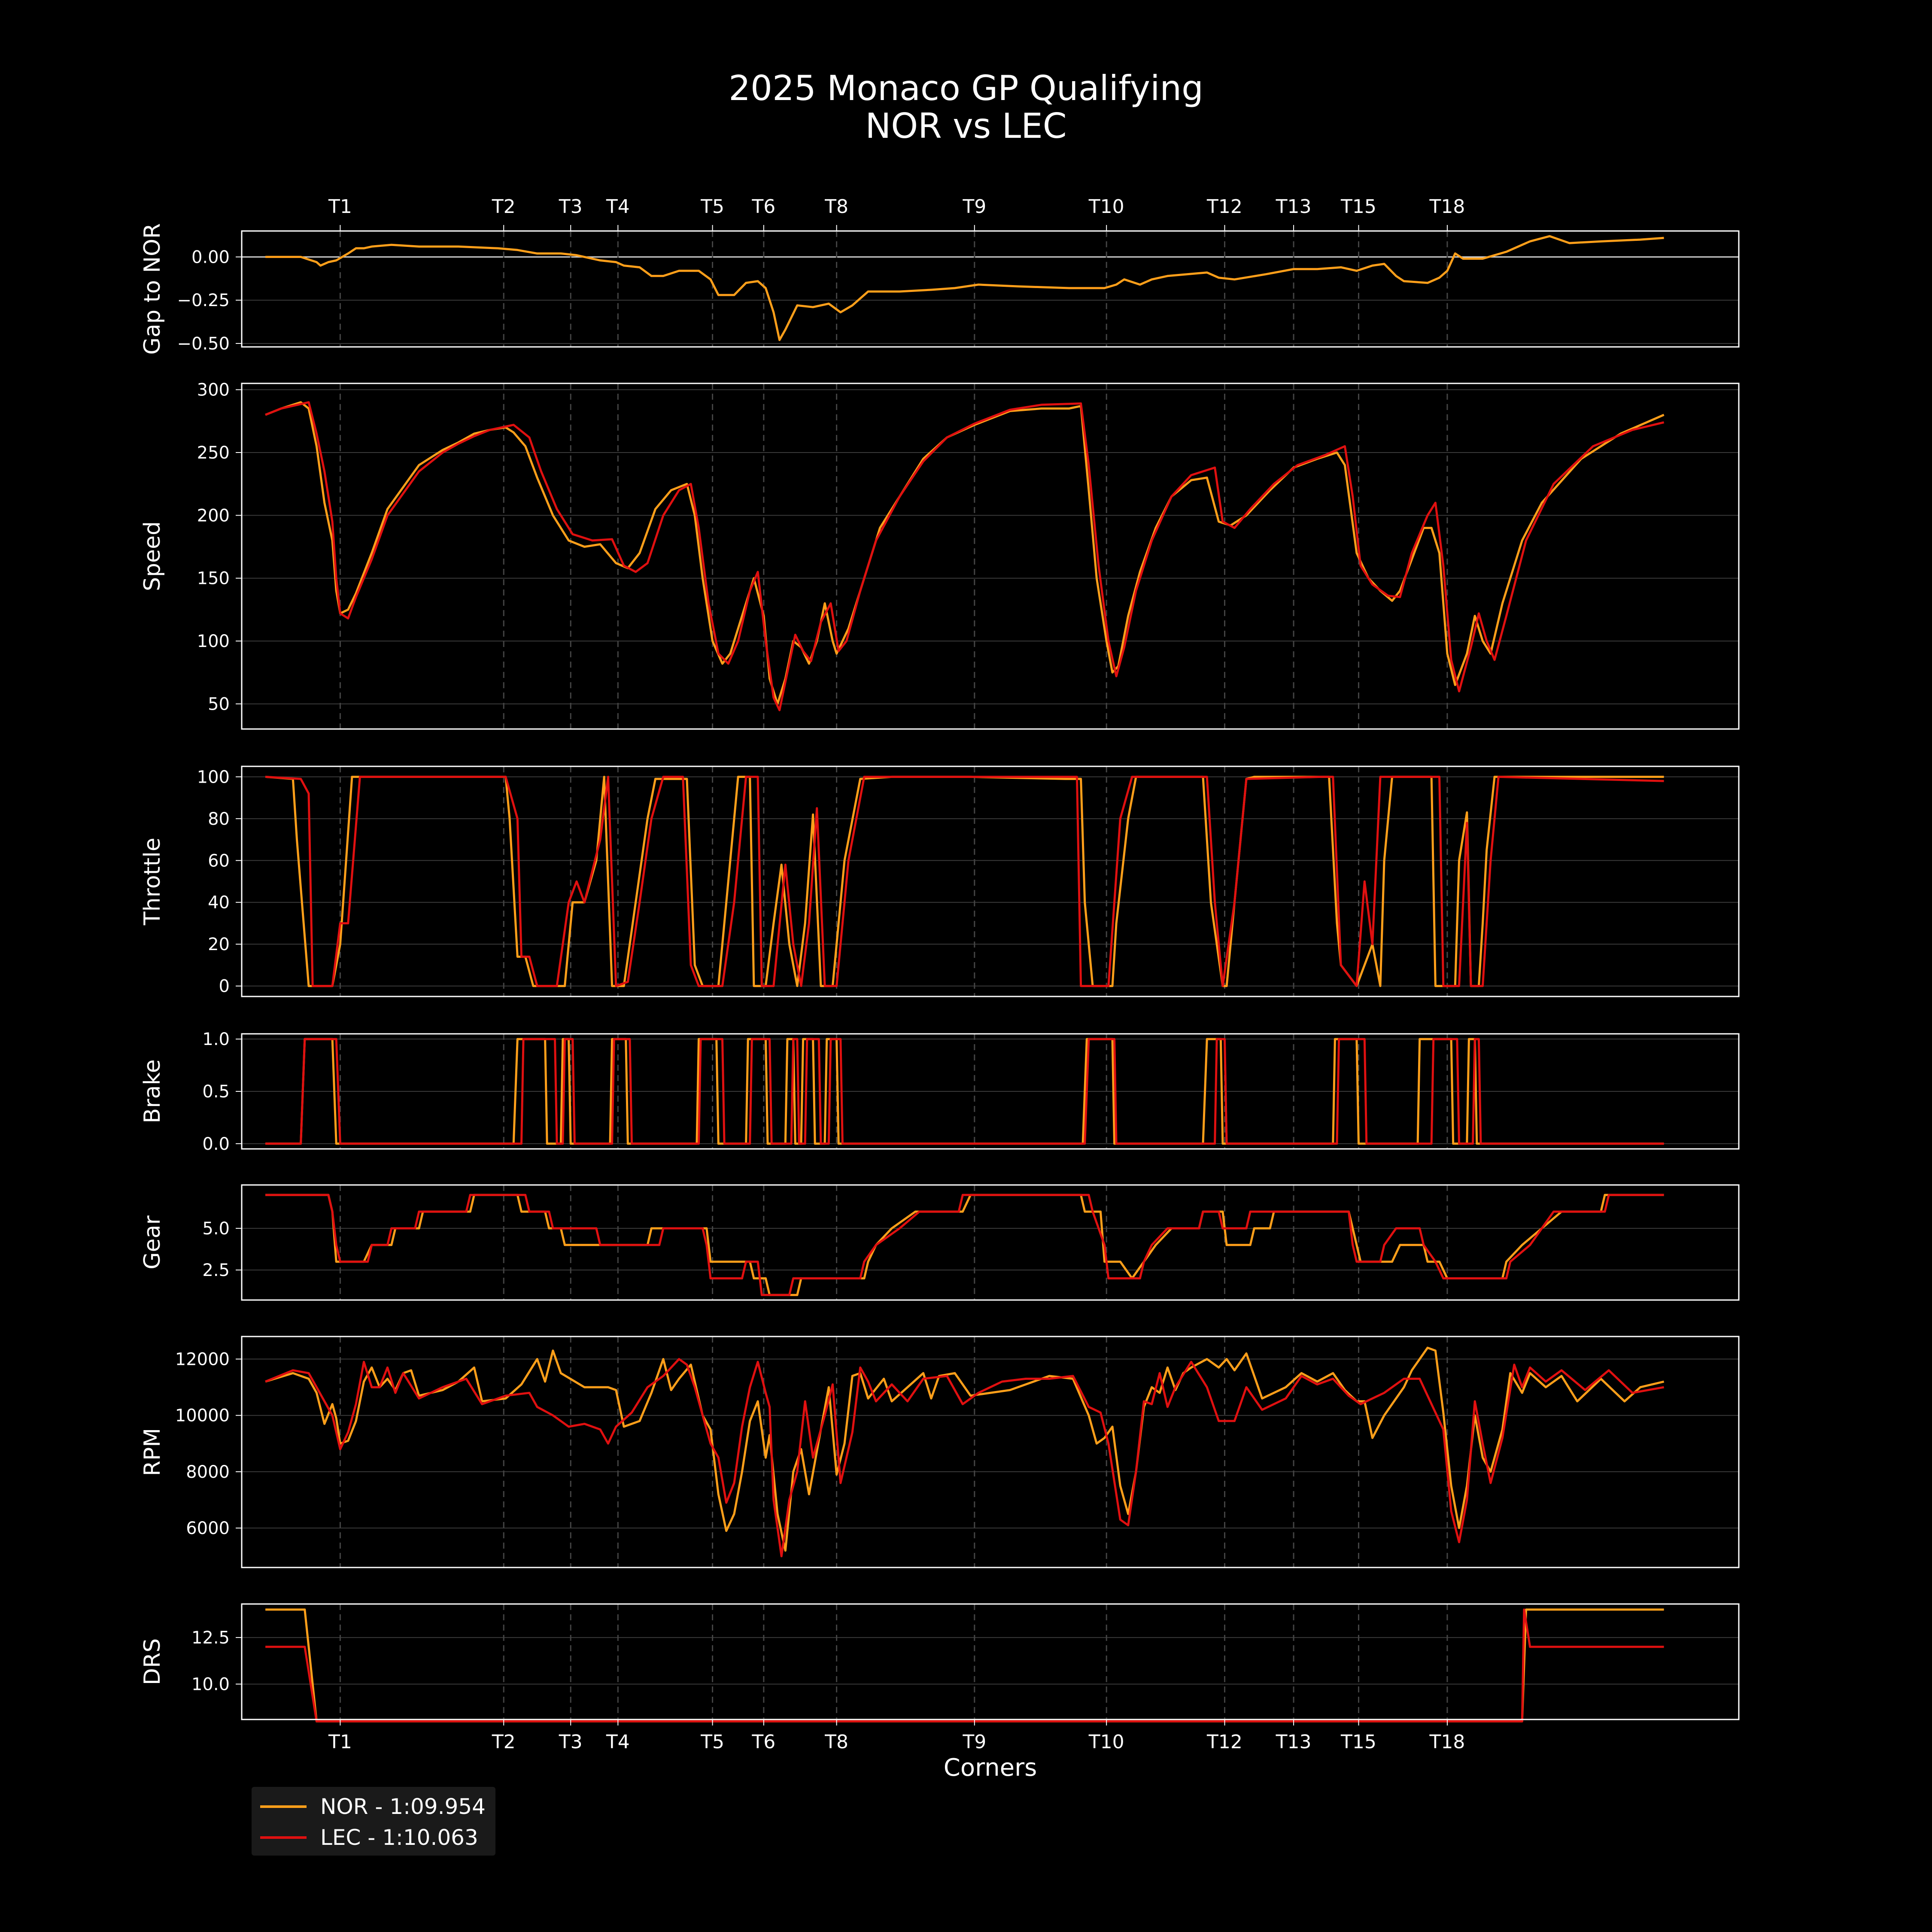  I want to click on corner-label-top-t18: T18, so click(1447, 207).